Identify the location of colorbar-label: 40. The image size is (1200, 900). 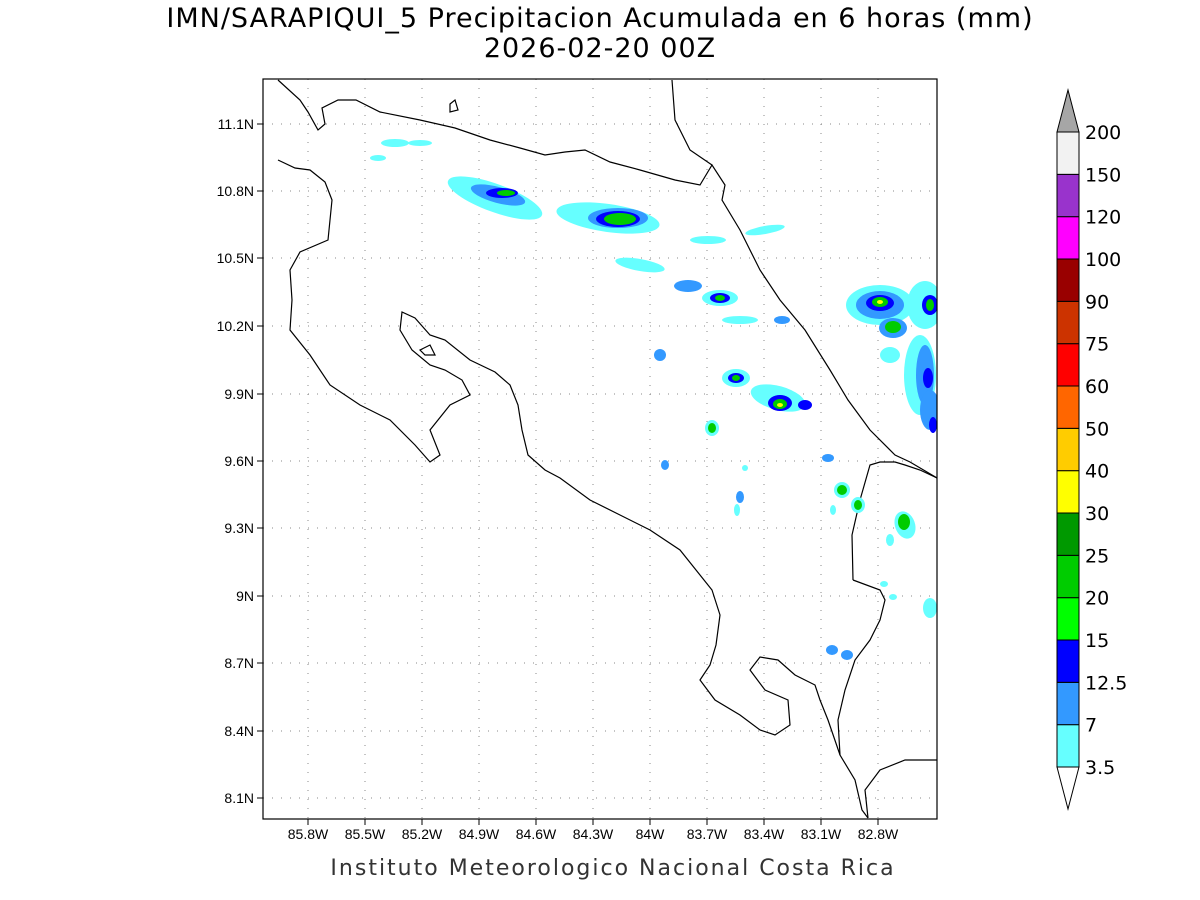
(1097, 472).